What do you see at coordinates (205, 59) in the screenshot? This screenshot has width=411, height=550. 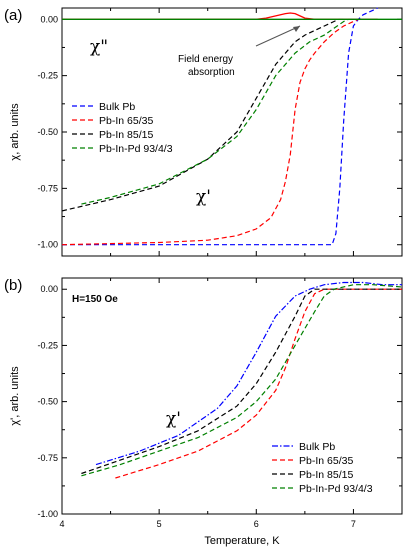 I see `annotation-field-energy: Field energy` at bounding box center [205, 59].